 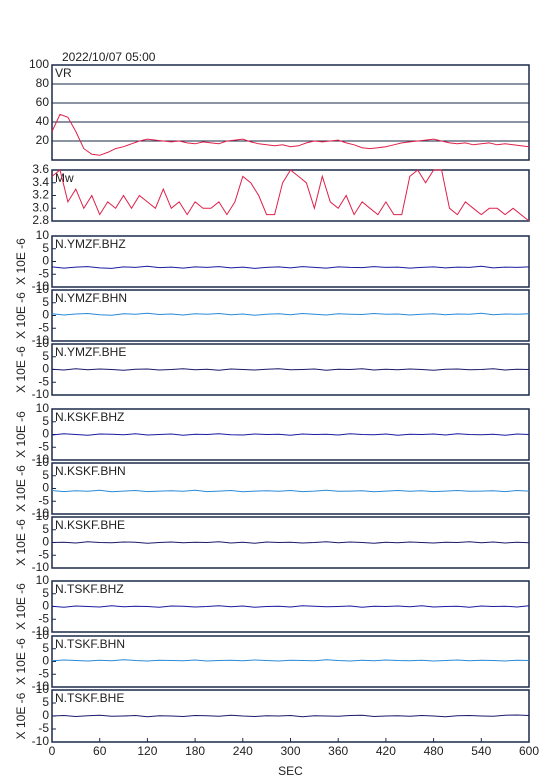 What do you see at coordinates (40, 220) in the screenshot?
I see `y-tick-label: 2.8` at bounding box center [40, 220].